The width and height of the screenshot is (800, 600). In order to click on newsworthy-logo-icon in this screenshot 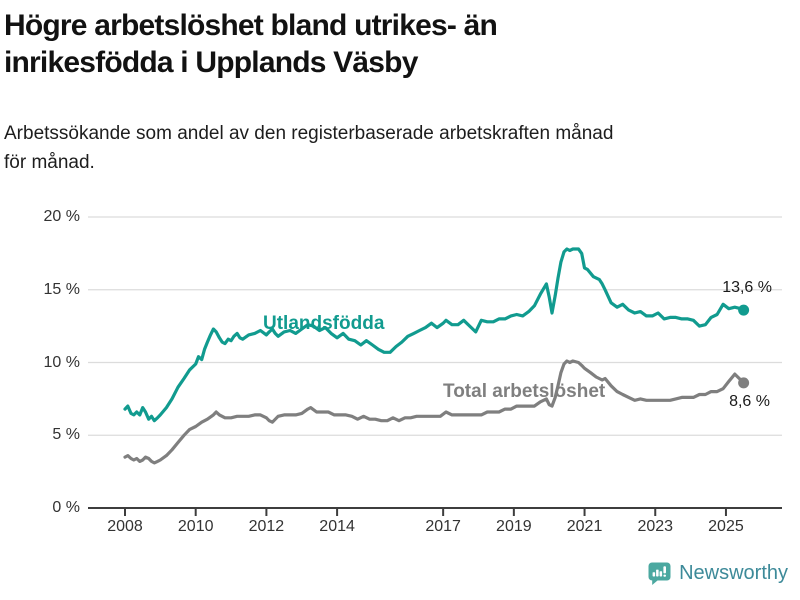, I will do `click(659, 573)`.